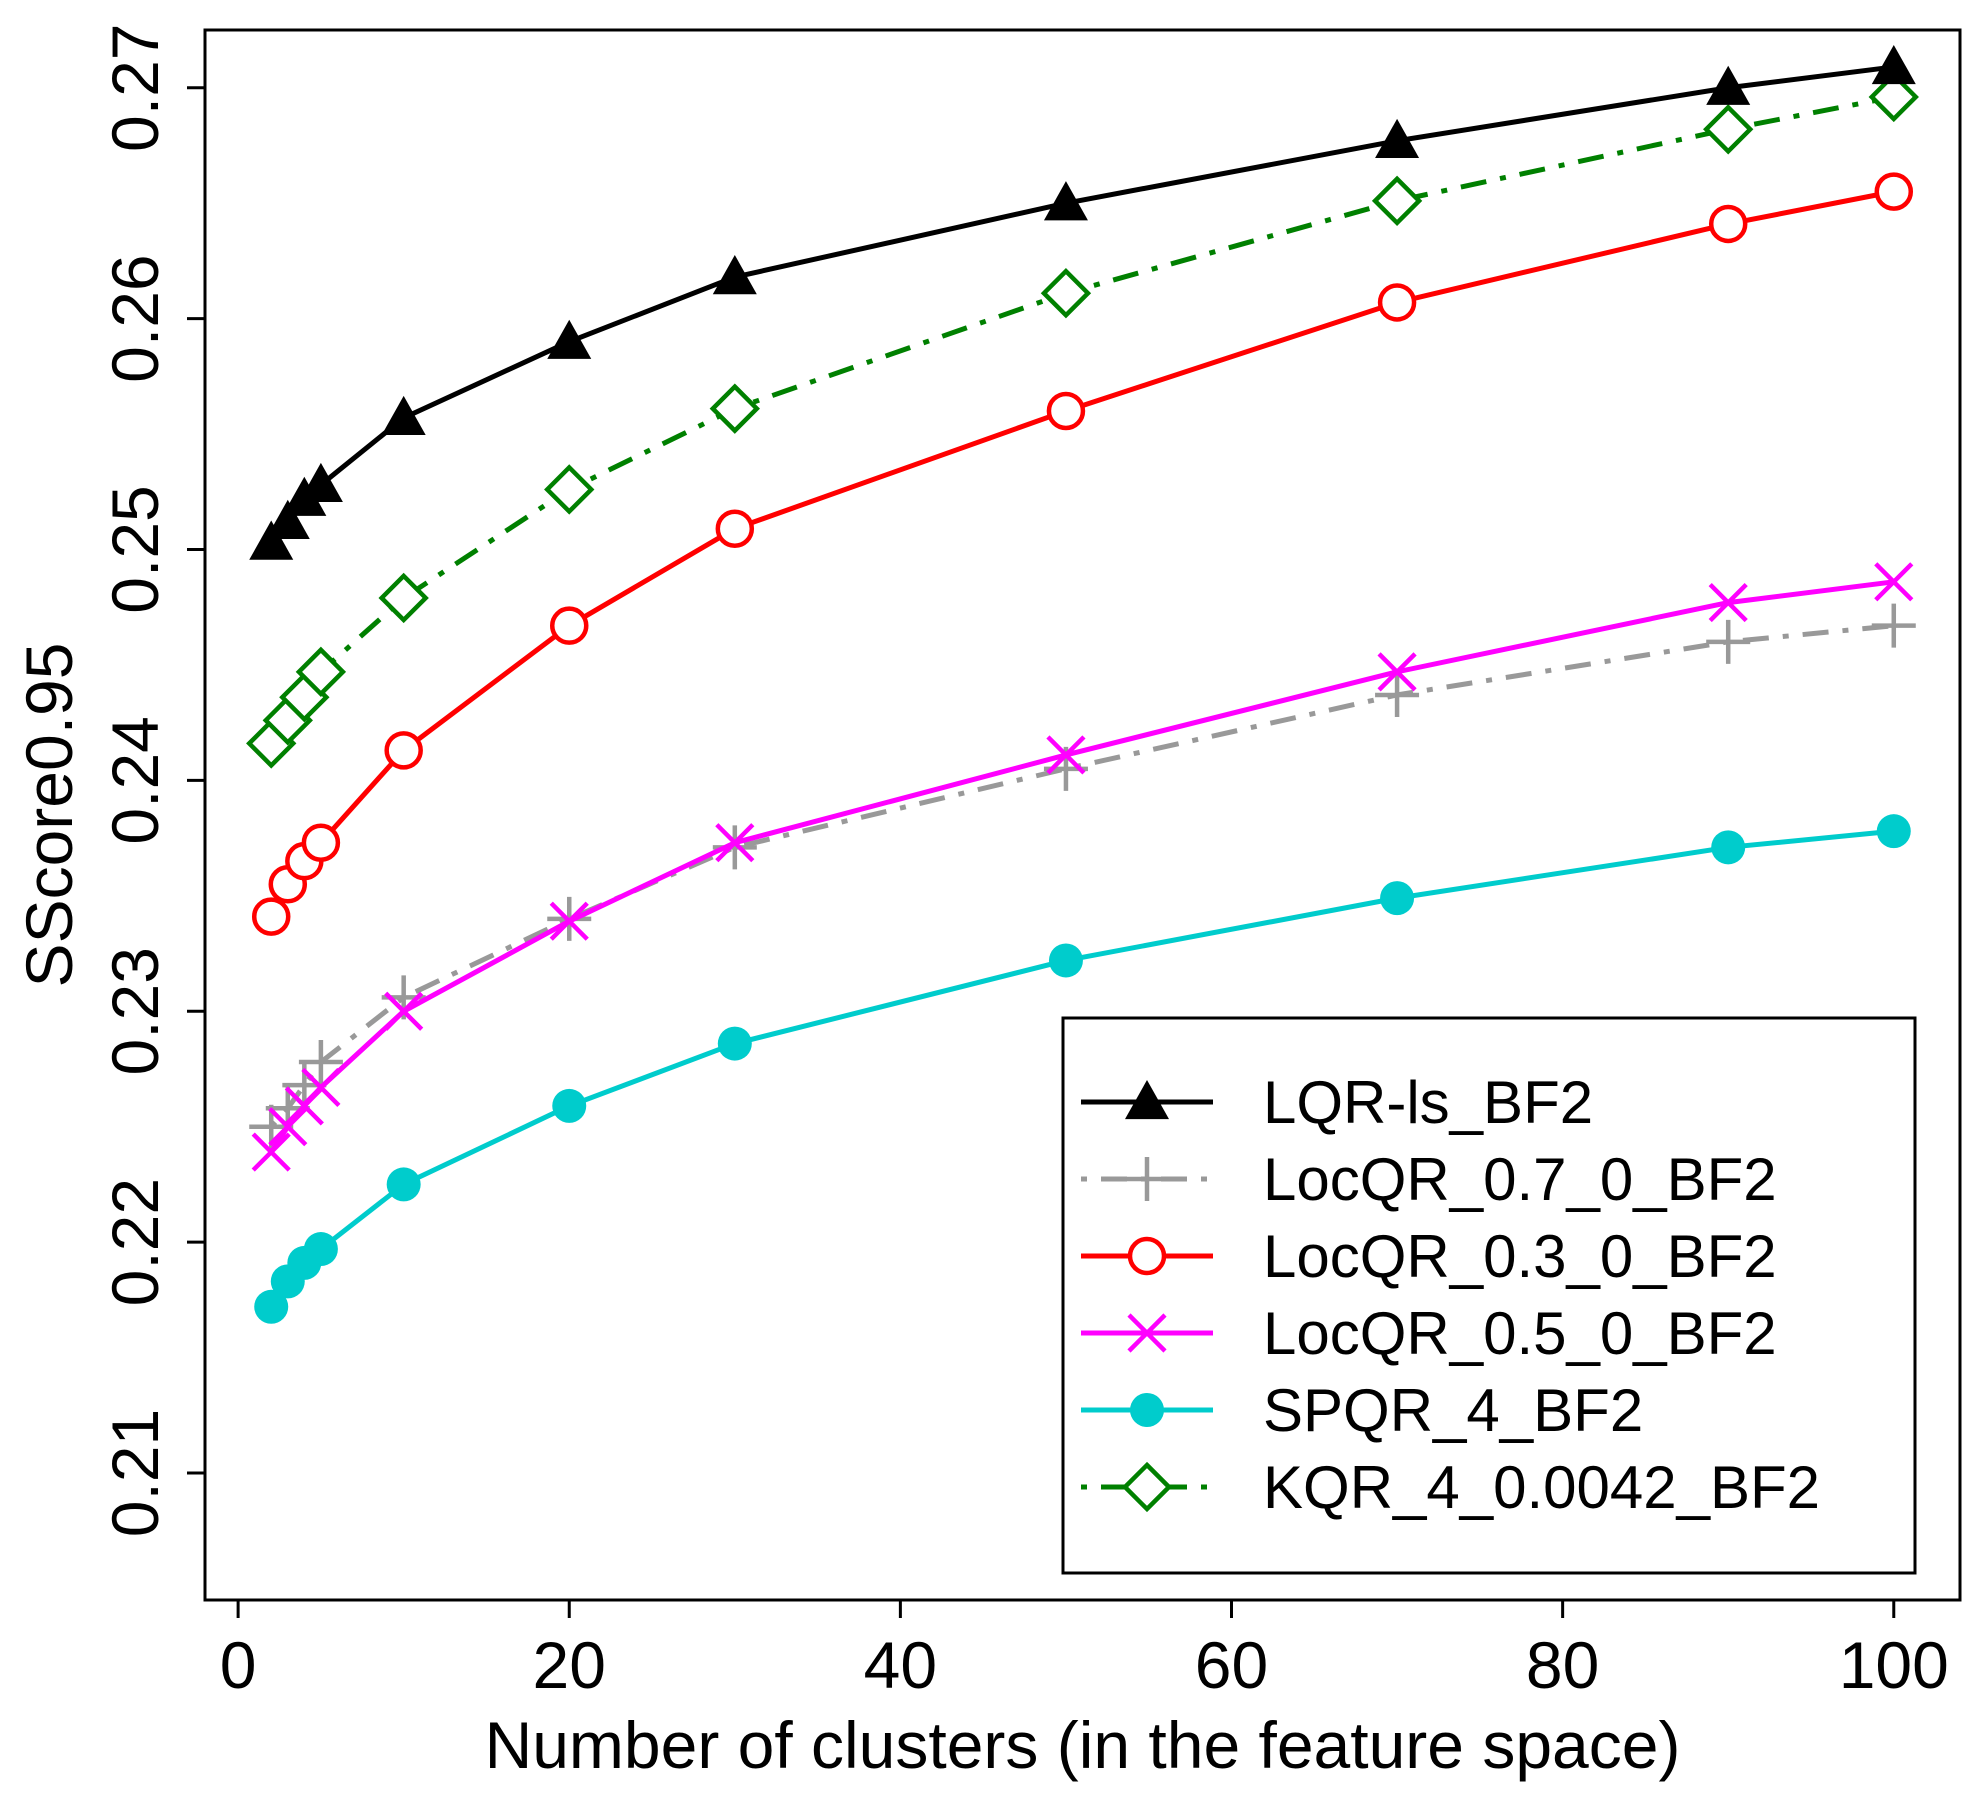  I want to click on y-tick-label: 0.25, so click(135, 549).